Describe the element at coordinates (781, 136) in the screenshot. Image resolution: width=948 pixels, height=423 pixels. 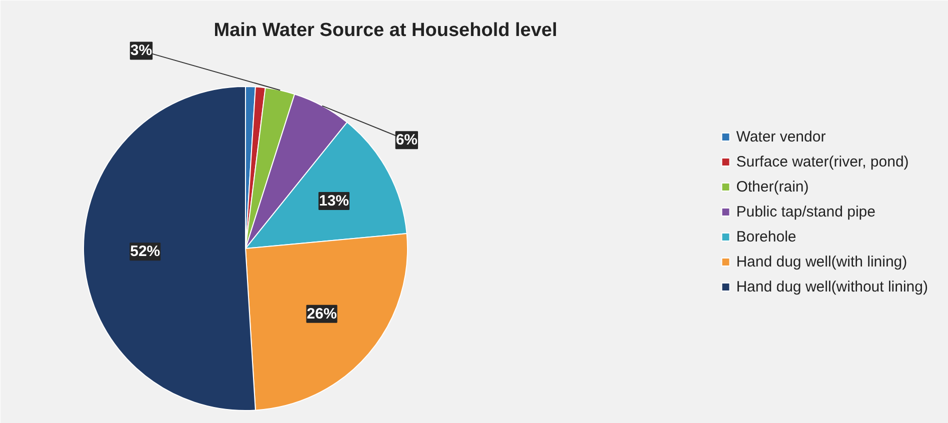
I see `legend-label: Water vendor` at that location.